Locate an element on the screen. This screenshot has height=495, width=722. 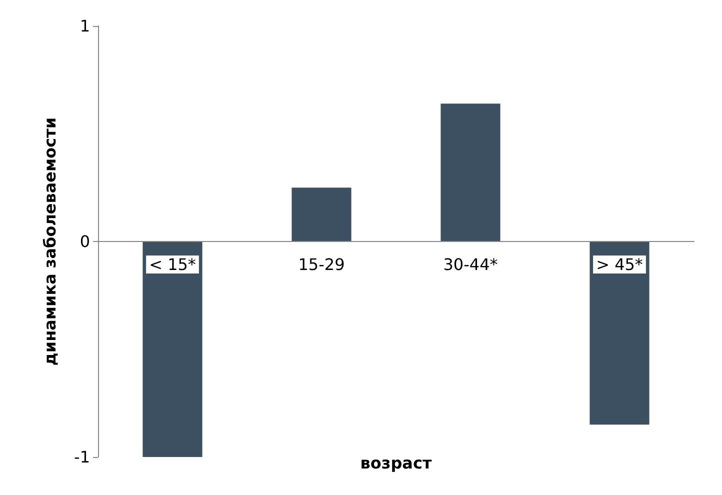
y-tick-label: -1 is located at coordinates (82, 457).